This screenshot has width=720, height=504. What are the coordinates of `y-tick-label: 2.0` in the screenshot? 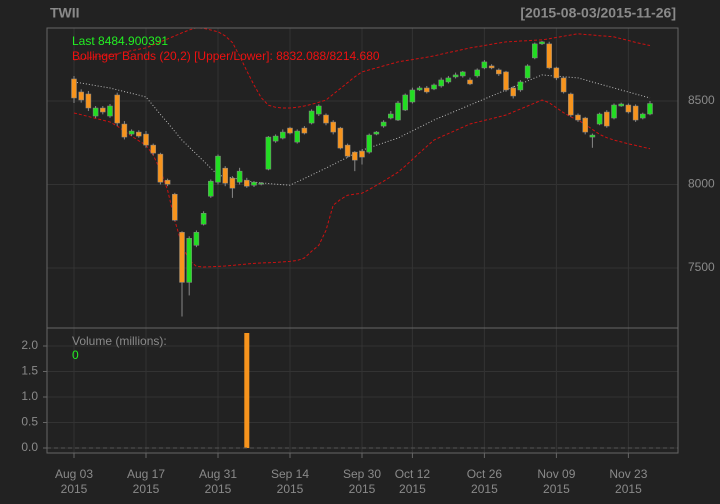 It's located at (29, 345).